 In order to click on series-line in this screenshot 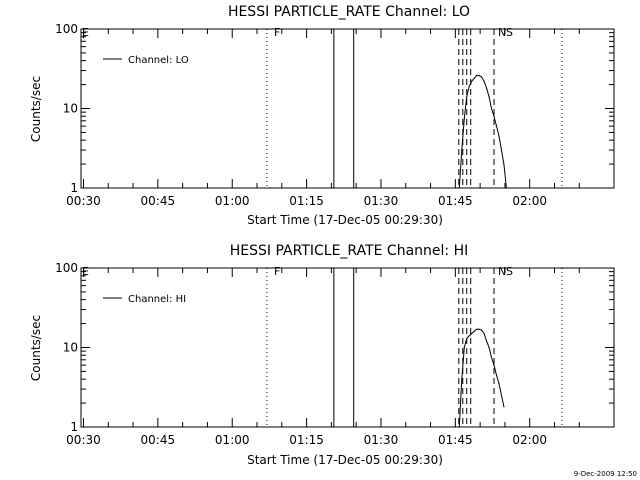, I will do `click(482, 132)`.